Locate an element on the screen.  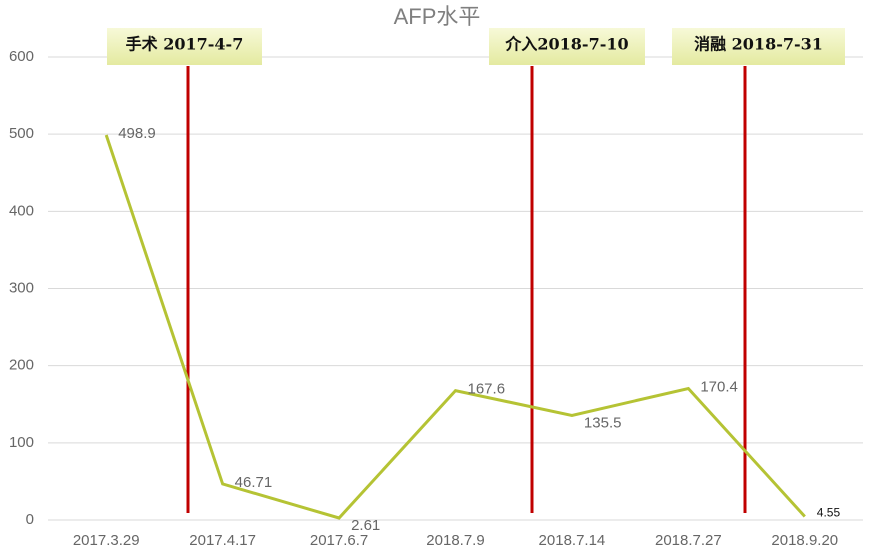
event-label: 消融 2018-7-31 is located at coordinates (758, 44).